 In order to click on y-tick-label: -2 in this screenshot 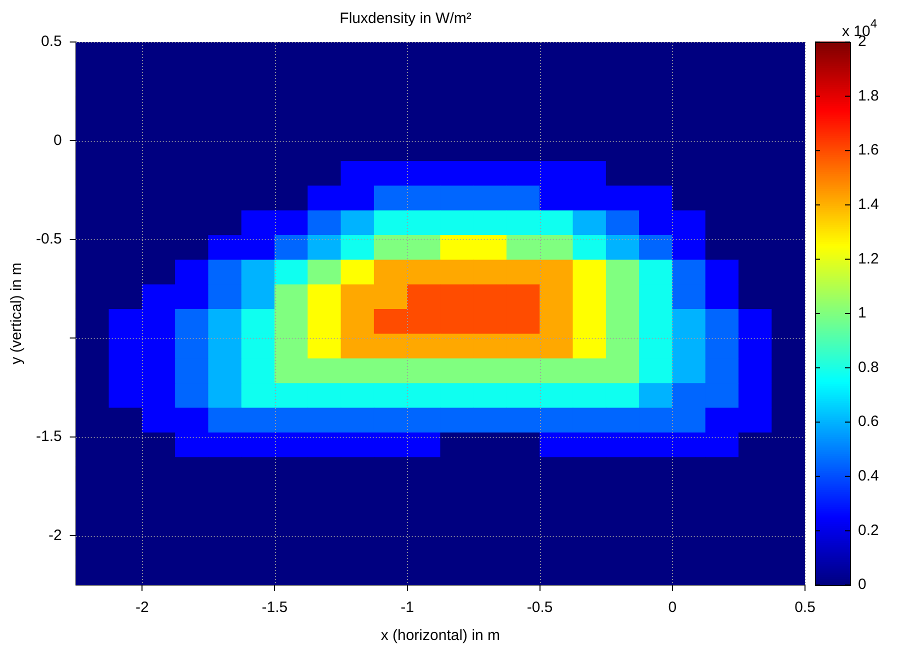, I will do `click(55, 535)`.